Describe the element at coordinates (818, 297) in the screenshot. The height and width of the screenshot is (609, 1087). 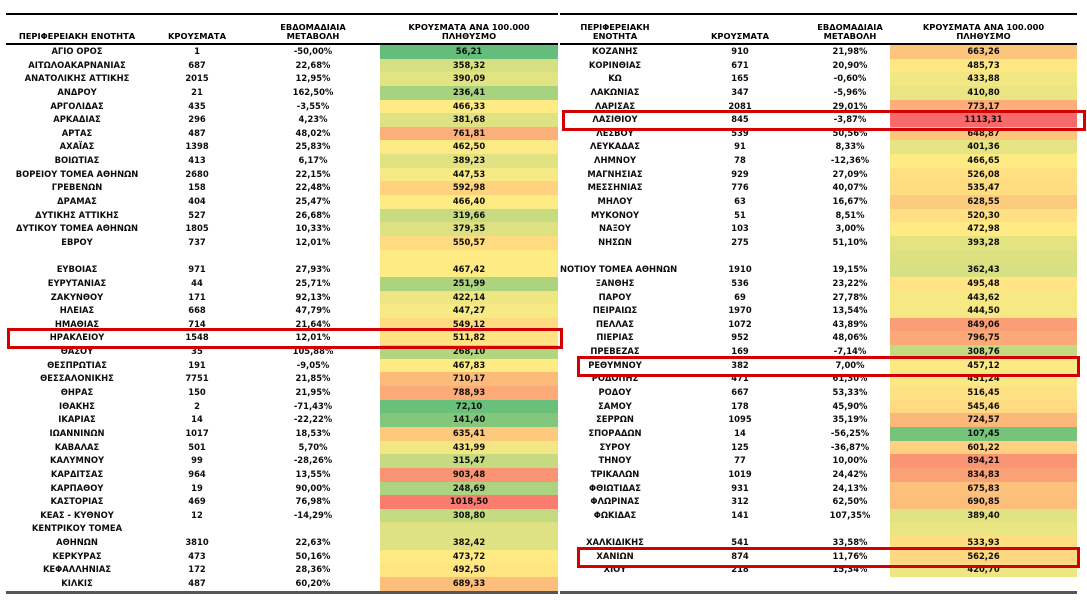
I see `table-row: ΠΑΡΟΥ 69 27,78% 443,62` at that location.